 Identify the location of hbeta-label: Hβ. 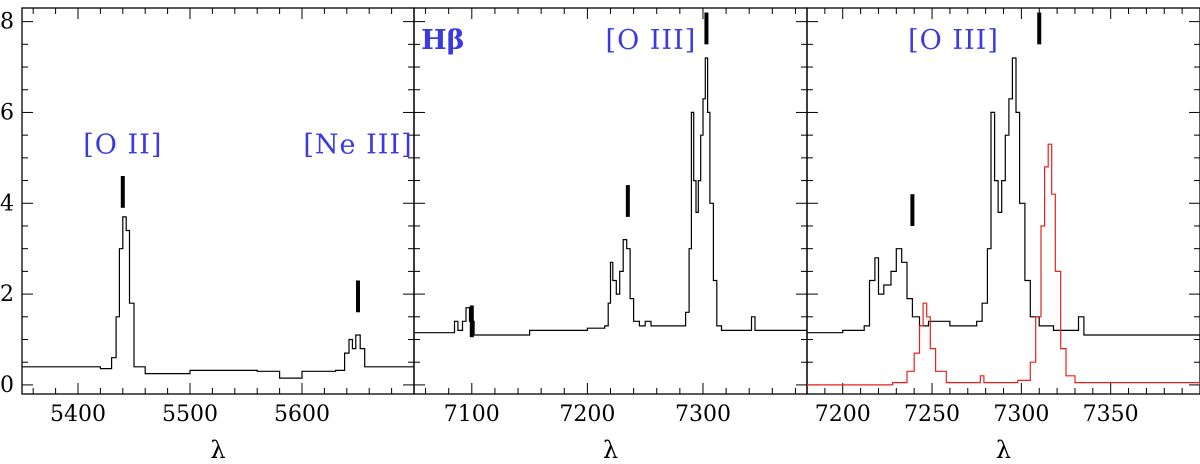
(442, 40).